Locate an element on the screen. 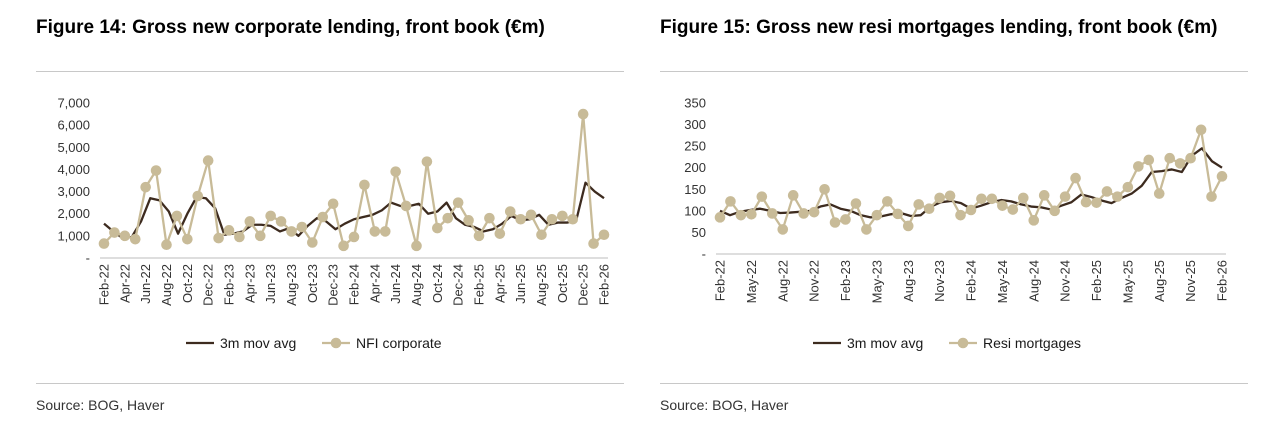  legend-label-raw: NFI corporate is located at coordinates (399, 343).